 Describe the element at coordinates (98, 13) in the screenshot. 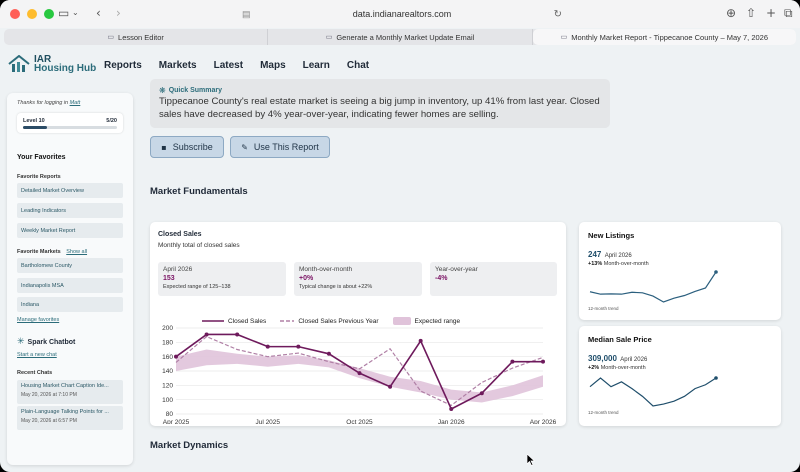

I see `back-arrow-icon: ‹` at that location.